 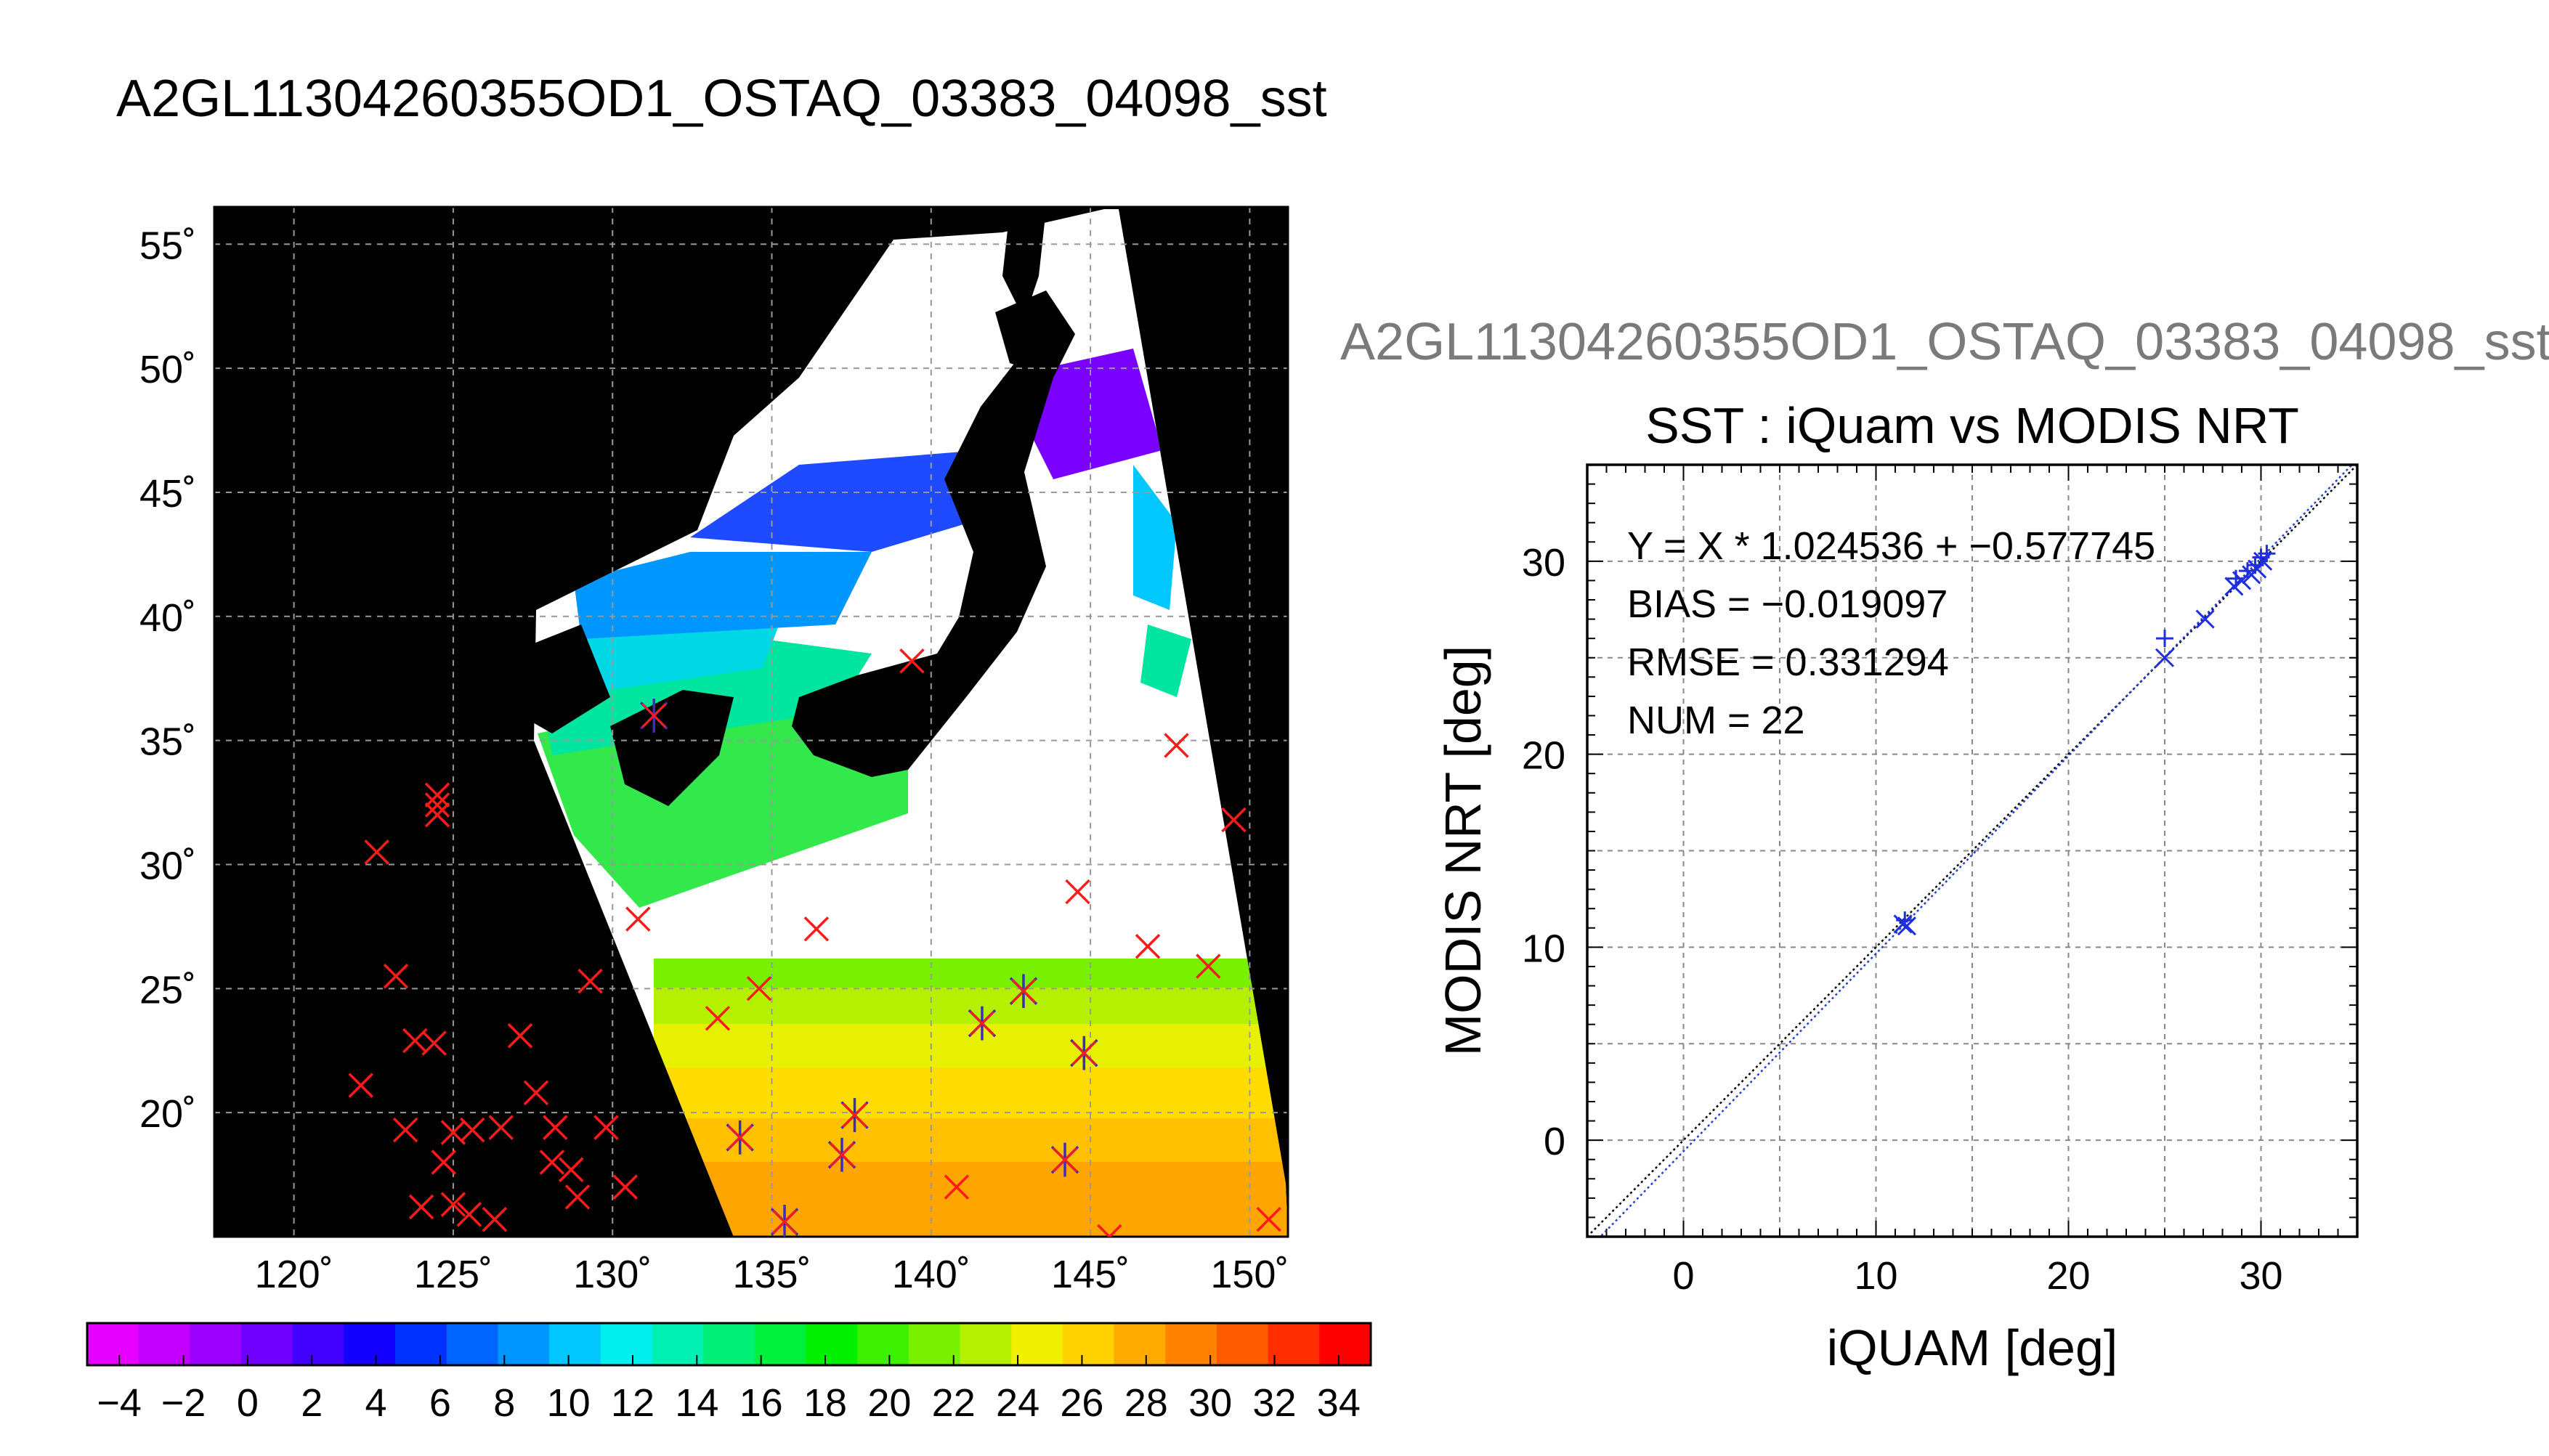 What do you see at coordinates (120, 1403) in the screenshot?
I see `colorbar-tick-label: −4` at bounding box center [120, 1403].